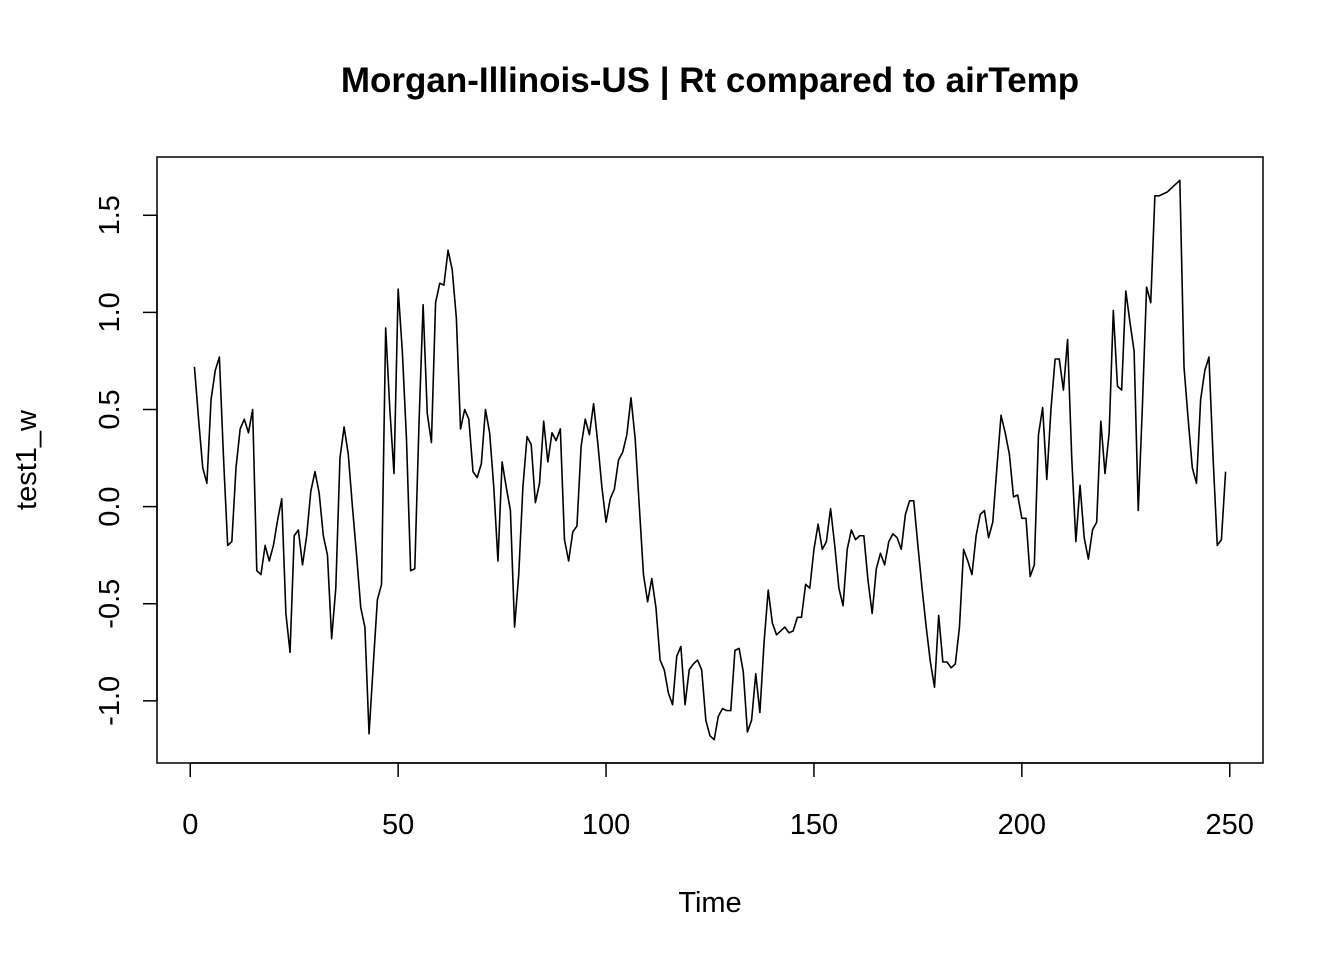 Image resolution: width=1344 pixels, height=960 pixels. What do you see at coordinates (110, 701) in the screenshot?
I see `y-tick-label: -1.0` at bounding box center [110, 701].